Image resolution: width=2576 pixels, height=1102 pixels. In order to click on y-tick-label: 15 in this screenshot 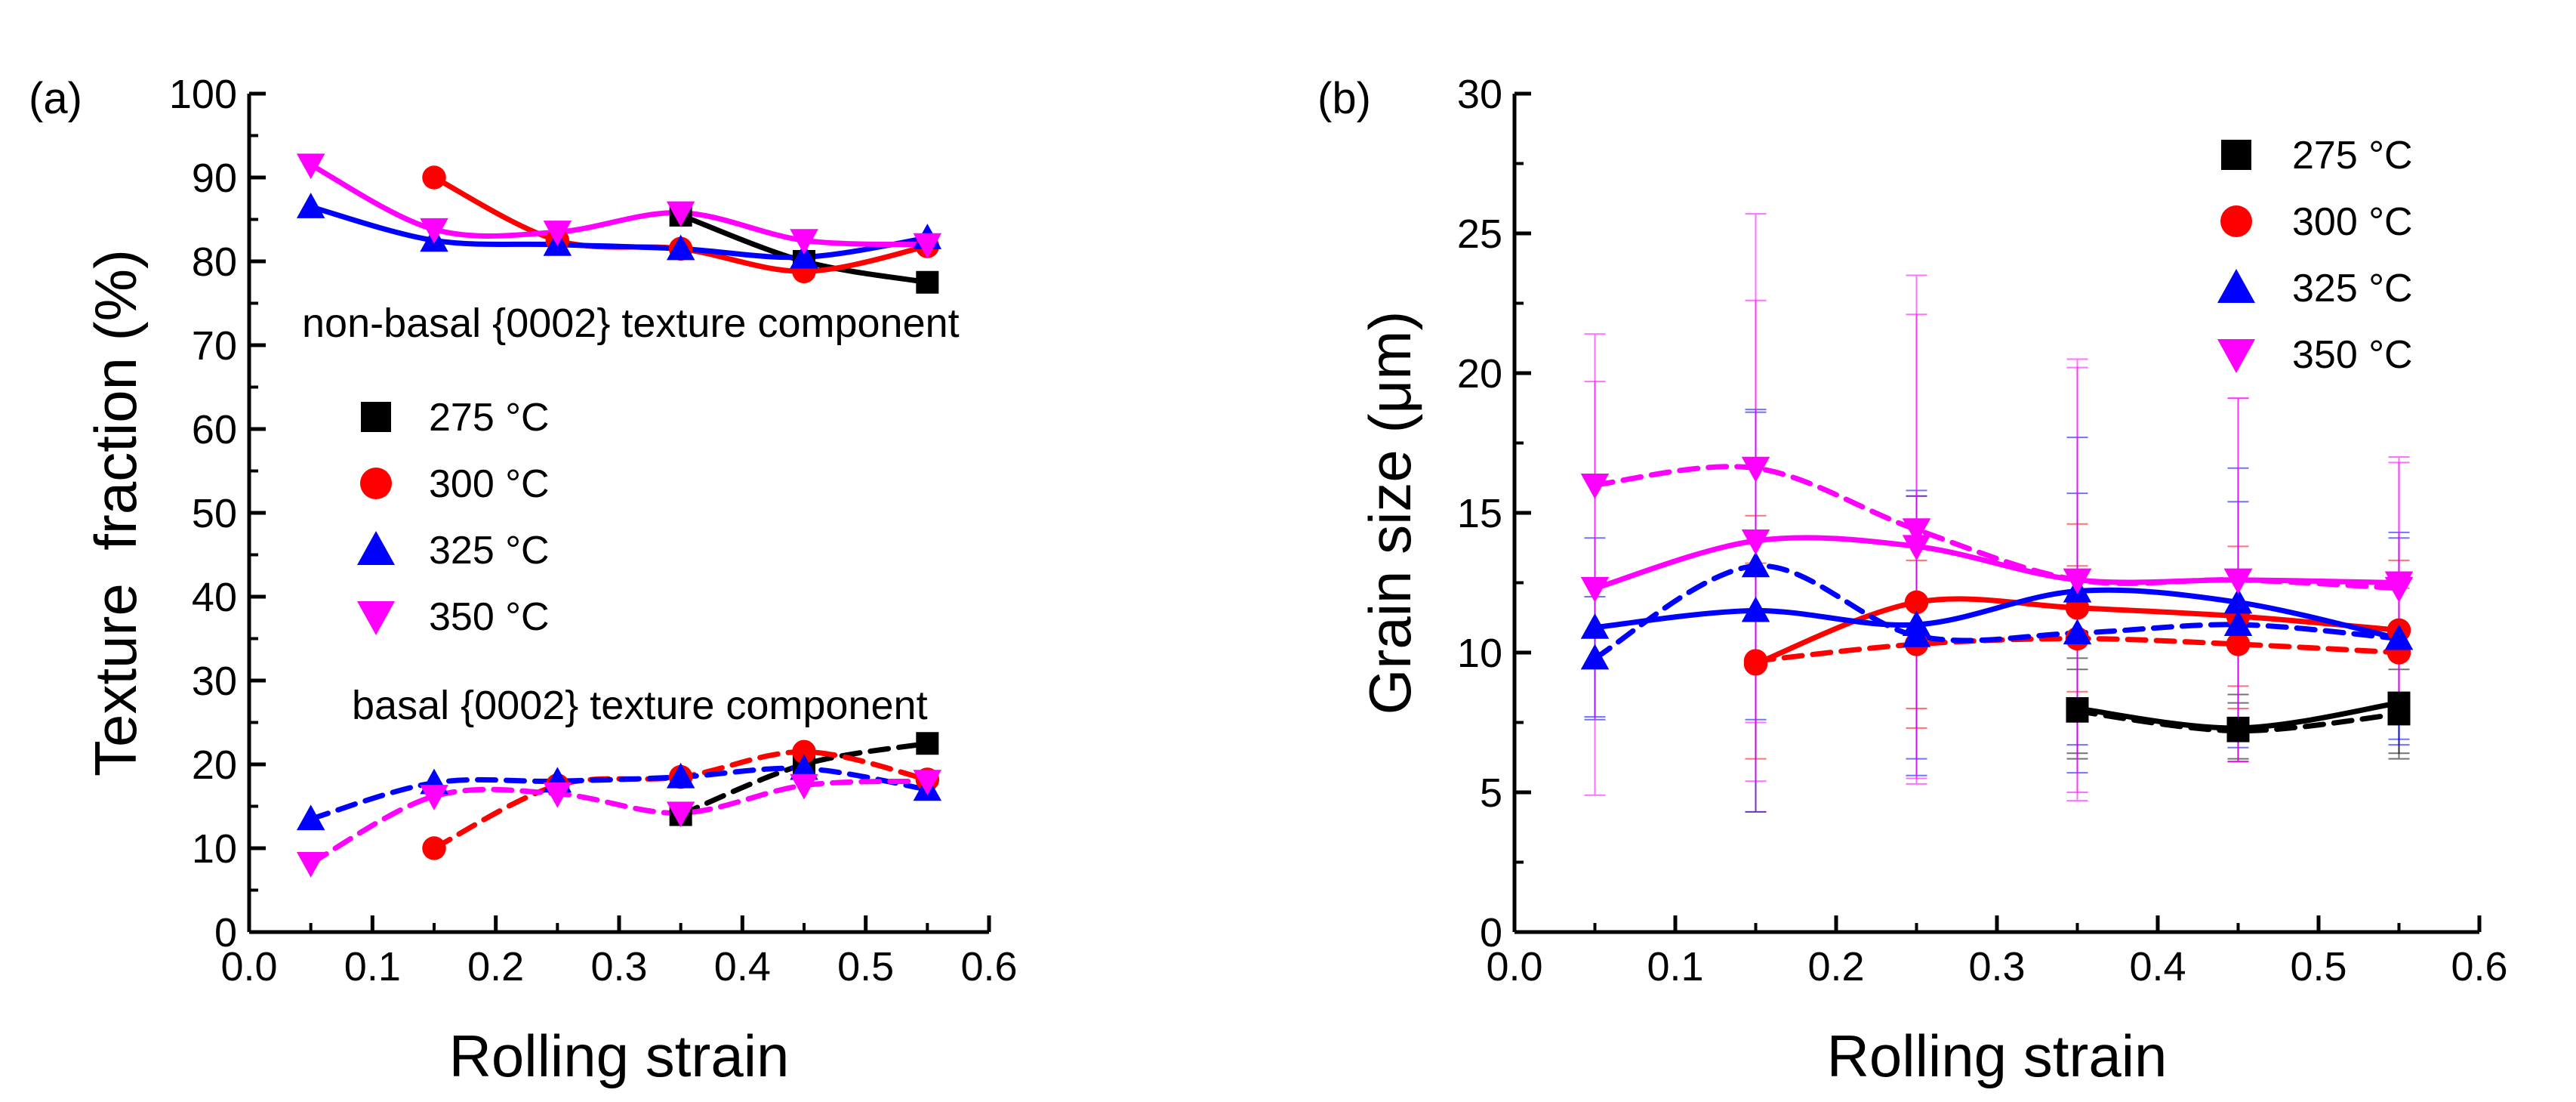, I will do `click(1479, 513)`.